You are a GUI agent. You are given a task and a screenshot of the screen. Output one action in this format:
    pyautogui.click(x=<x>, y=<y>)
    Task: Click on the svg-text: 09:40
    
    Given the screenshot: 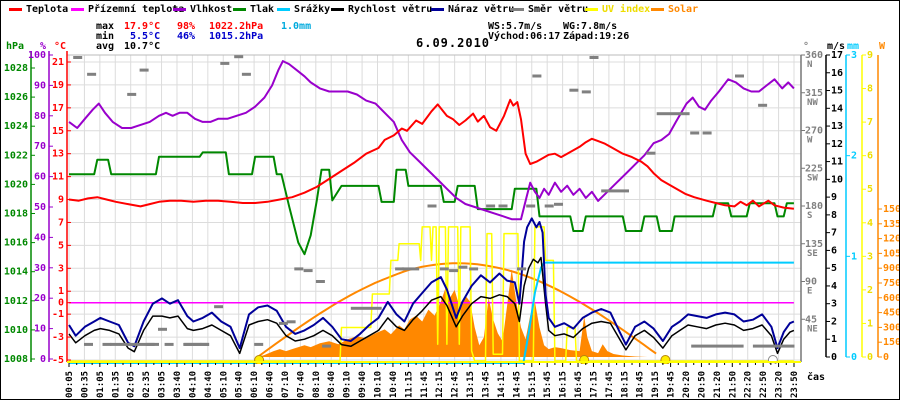 What is the action you would take?
    pyautogui.click(x=363, y=384)
    